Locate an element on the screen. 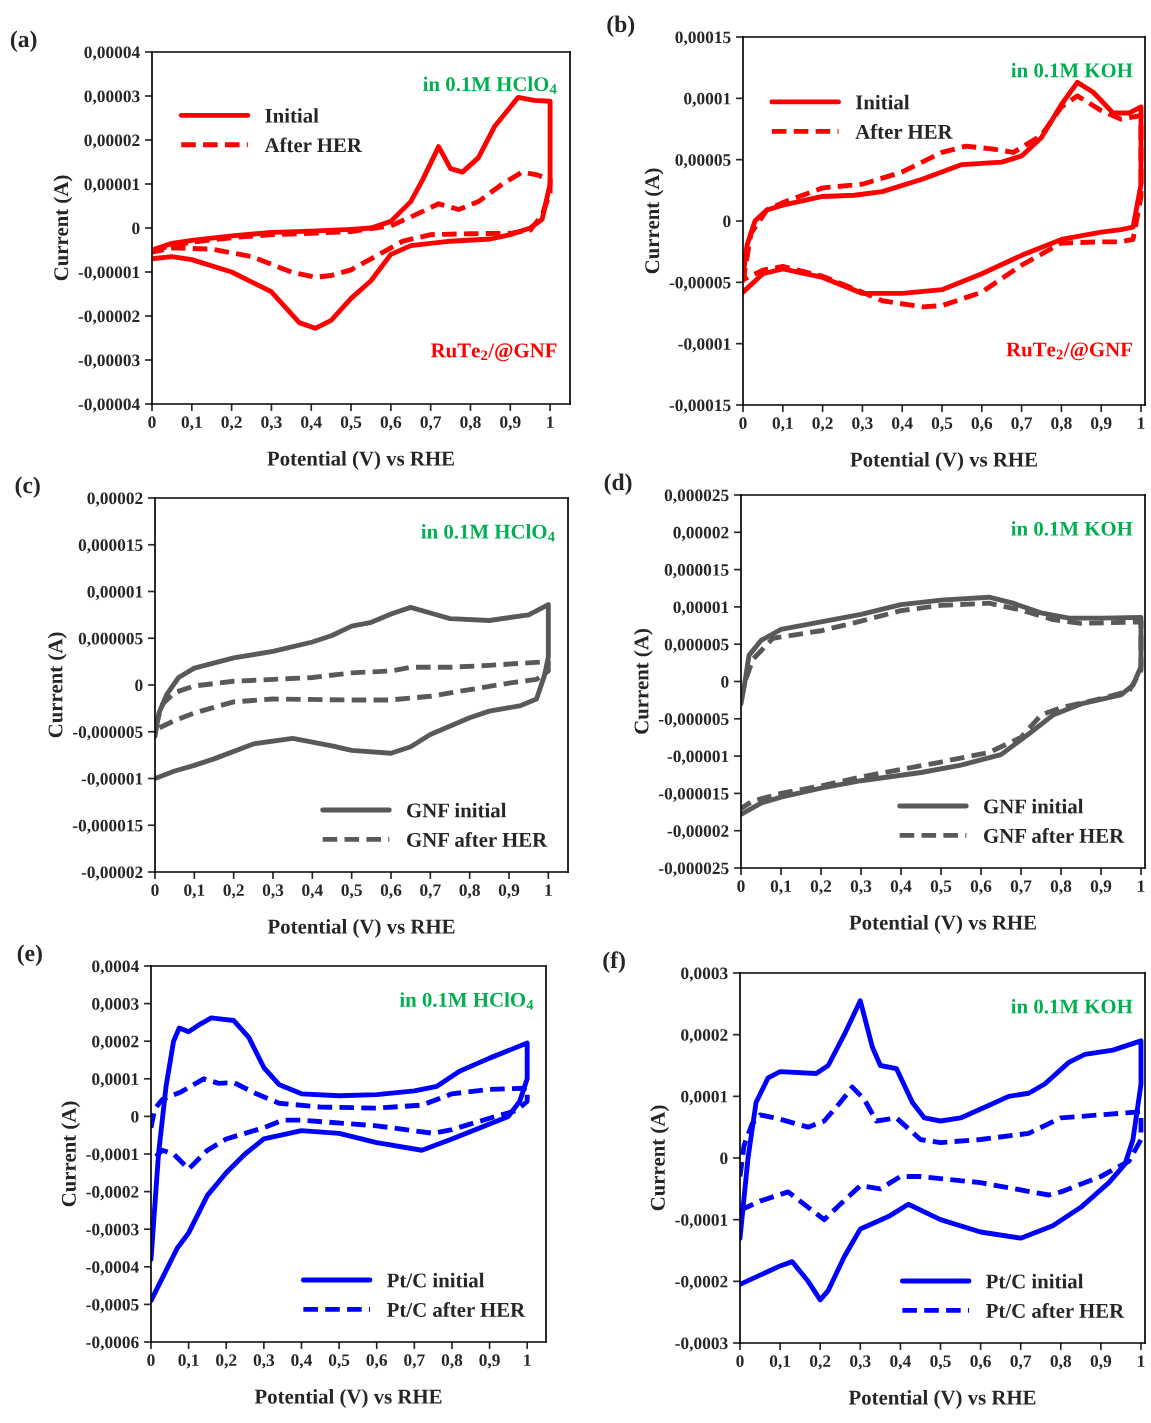  annotation: in 0.1M HClO$_{4}$ is located at coordinates (466, 1001).